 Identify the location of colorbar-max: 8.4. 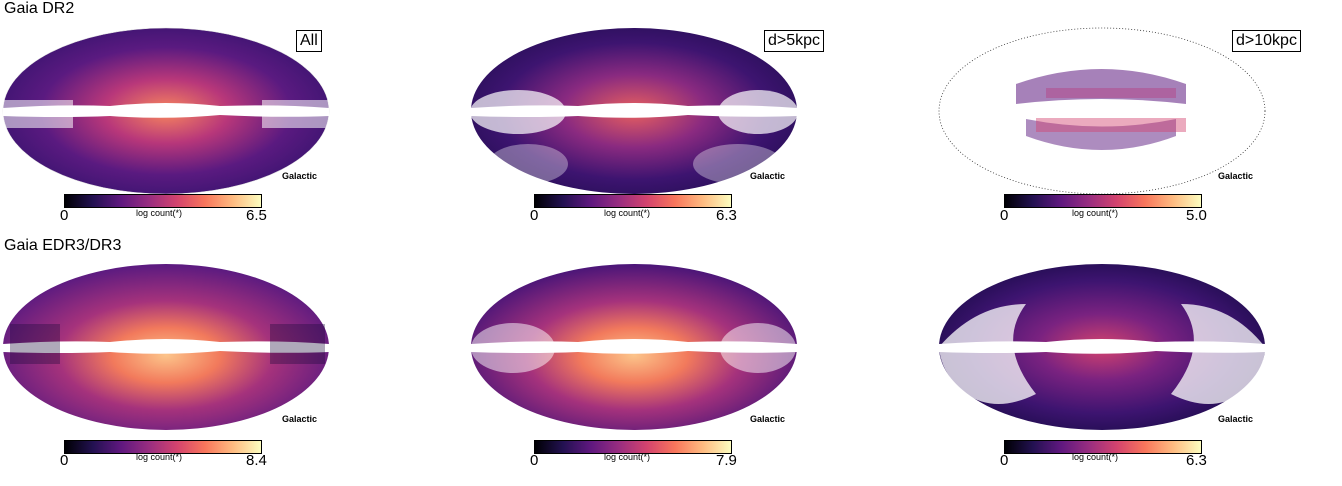
(256, 460).